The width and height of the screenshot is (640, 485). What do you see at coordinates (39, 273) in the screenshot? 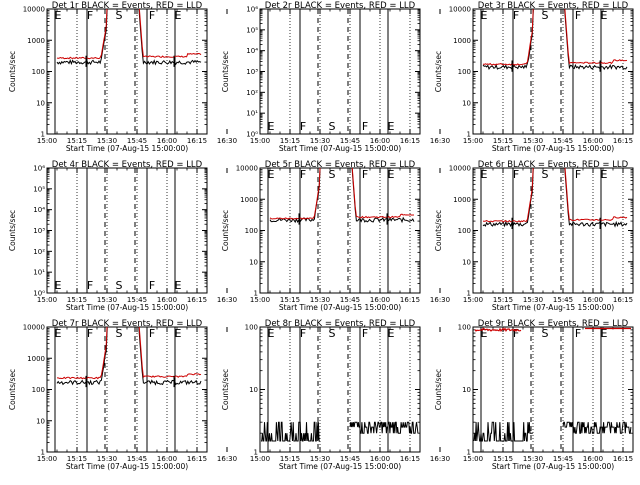
I see `y-tick-label: 10¹` at bounding box center [39, 273].